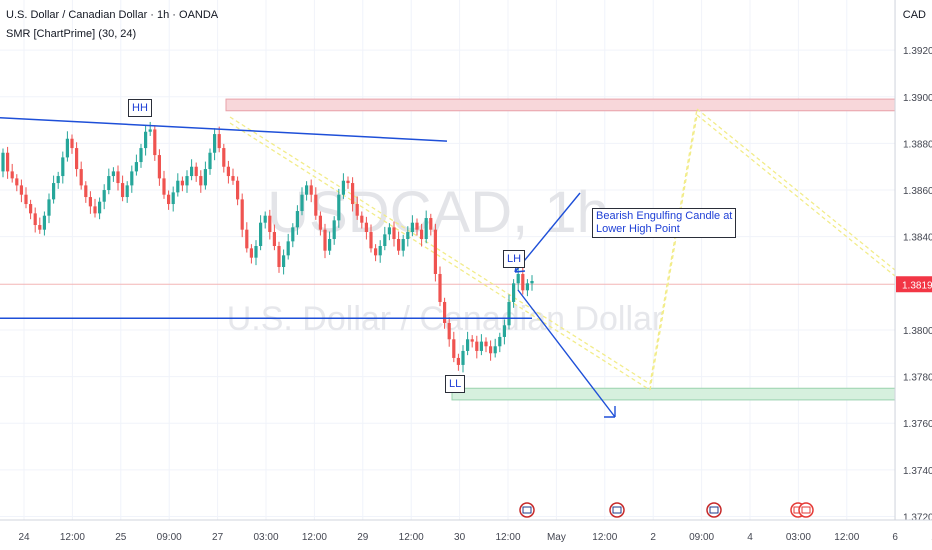 Image resolution: width=932 pixels, height=550 pixels. Describe the element at coordinates (917, 191) in the screenshot. I see `price-tick-label: 1.38600` at that location.